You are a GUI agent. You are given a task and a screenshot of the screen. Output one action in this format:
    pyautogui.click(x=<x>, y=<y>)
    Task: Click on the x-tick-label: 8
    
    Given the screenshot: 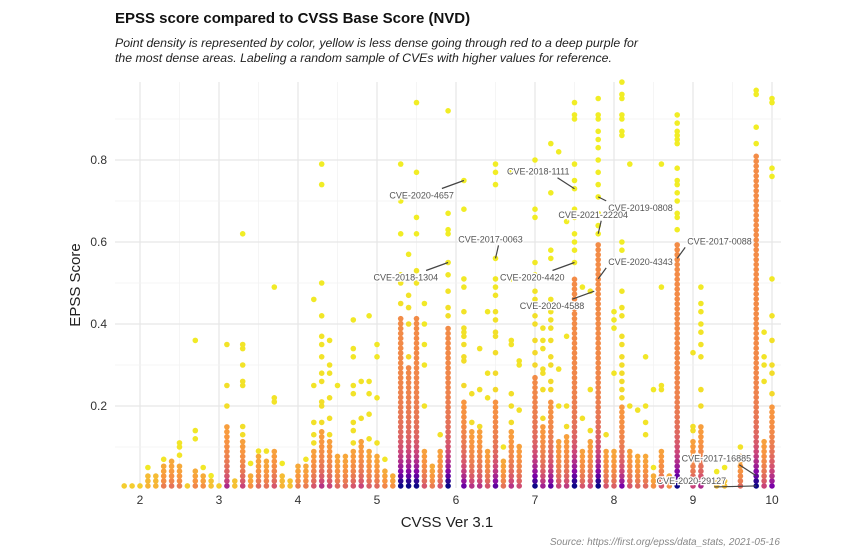 What is the action you would take?
    pyautogui.click(x=614, y=500)
    